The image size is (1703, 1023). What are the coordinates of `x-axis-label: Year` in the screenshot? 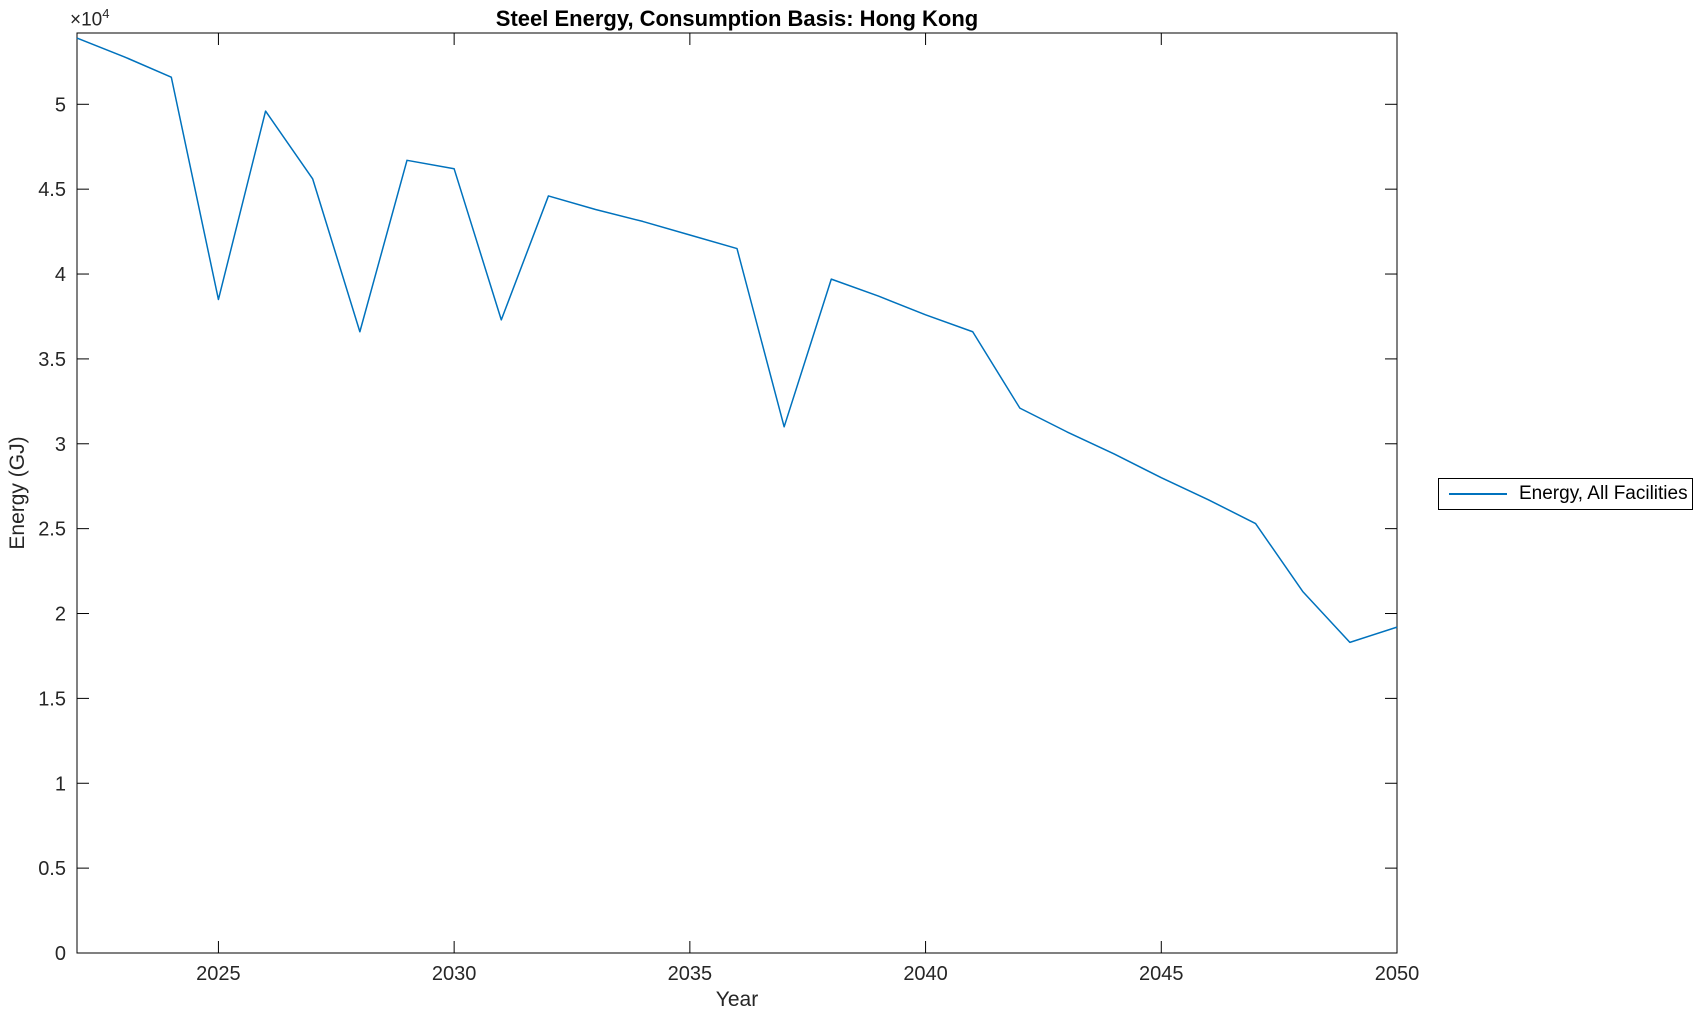 It's located at (737, 999).